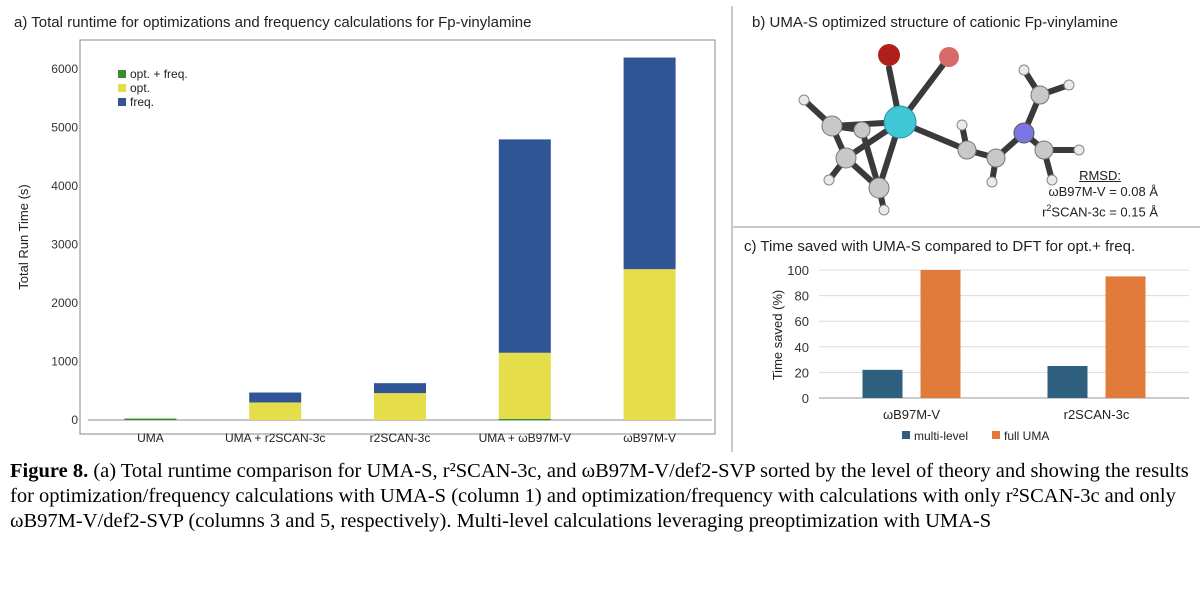 This screenshot has width=1200, height=589. What do you see at coordinates (802, 372) in the screenshot?
I see `y-tick-label: 20` at bounding box center [802, 372].